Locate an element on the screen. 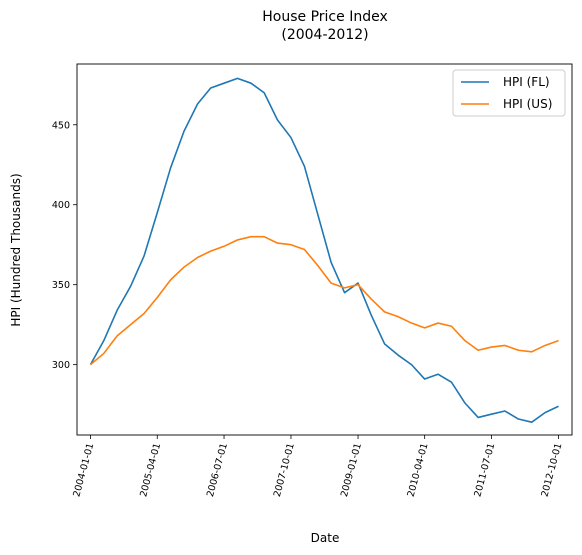  x-tick-label: 2010-04-01 is located at coordinates (418, 470).